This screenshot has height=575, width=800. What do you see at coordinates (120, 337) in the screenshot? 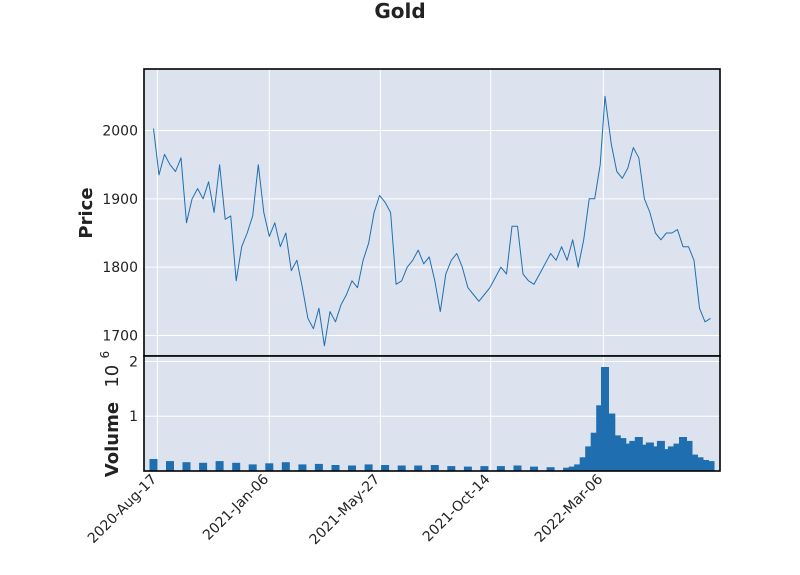
I see `price-y-tick-label: 1700` at bounding box center [120, 337].